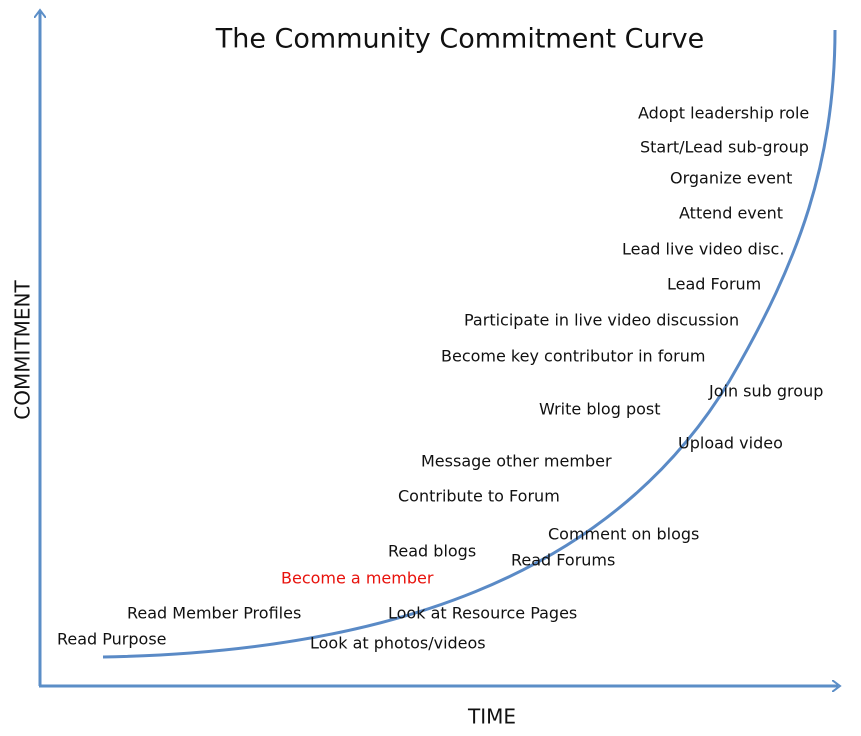 This screenshot has height=736, width=861. I want to click on y-axis-label: COMMITMENT, so click(23, 350).